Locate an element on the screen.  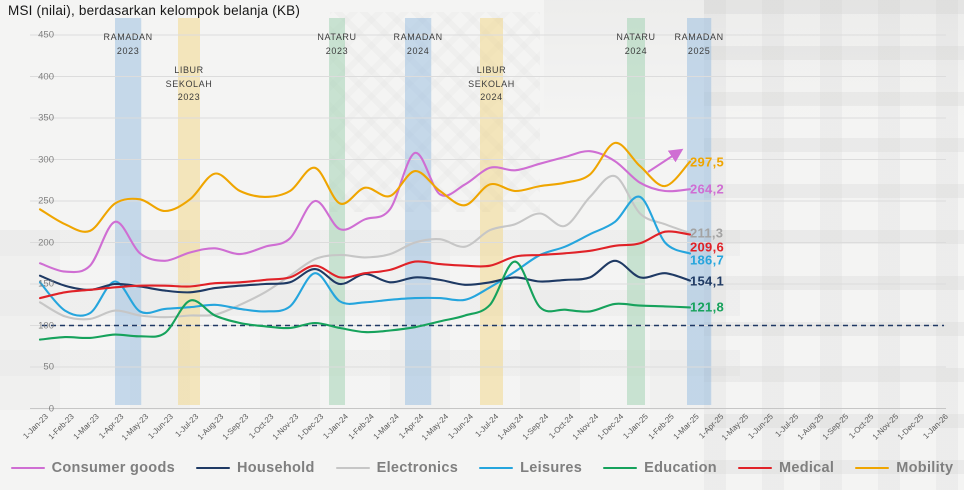
series-end-label-electronics: 211,3 is located at coordinates (707, 233).